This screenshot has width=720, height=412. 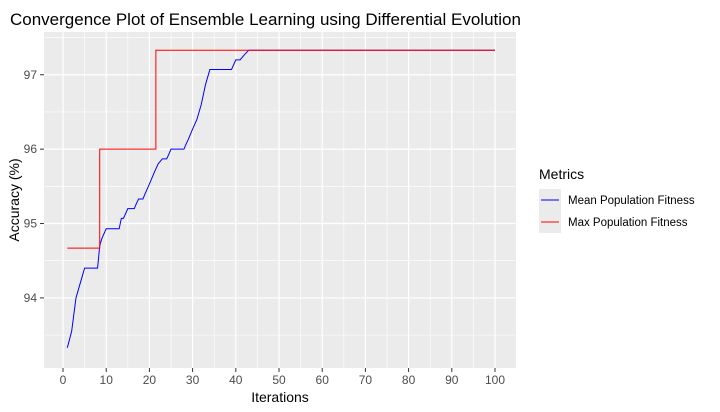 I want to click on x-tick-label: 60, so click(x=323, y=380).